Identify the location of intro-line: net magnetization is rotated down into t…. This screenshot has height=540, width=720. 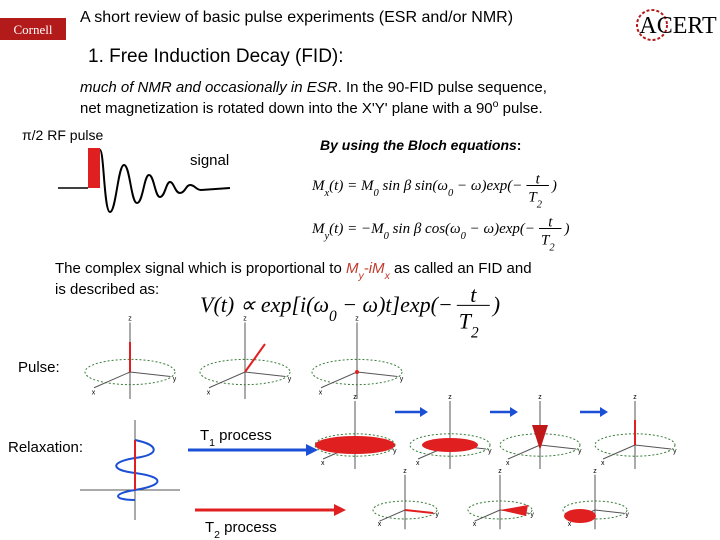
(311, 107).